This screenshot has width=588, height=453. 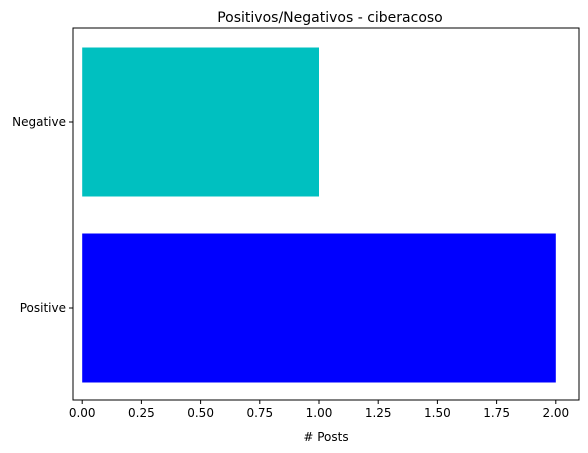 I want to click on y-tick-label-positive: Positive, so click(x=43, y=308).